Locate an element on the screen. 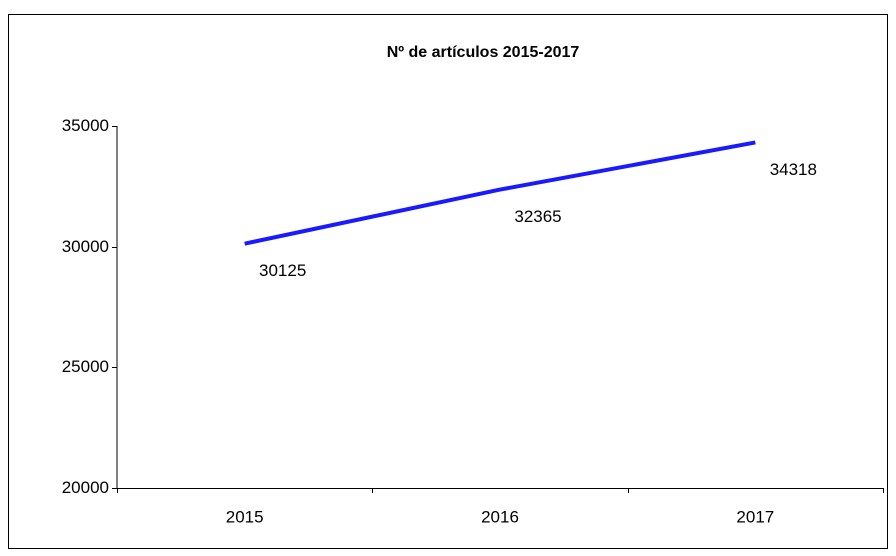 The width and height of the screenshot is (896, 556). x-tick-label: 2015 is located at coordinates (245, 516).